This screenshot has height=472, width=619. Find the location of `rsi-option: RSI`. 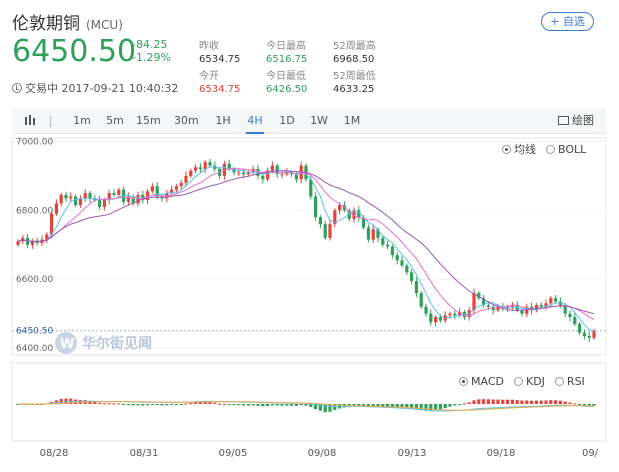

rsi-option: RSI is located at coordinates (569, 381).